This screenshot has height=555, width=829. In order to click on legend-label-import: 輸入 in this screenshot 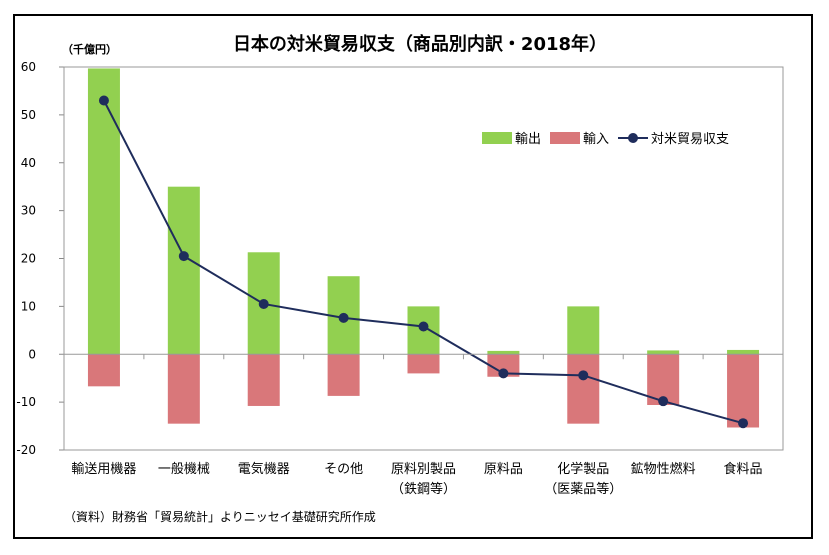, I will do `click(596, 139)`.